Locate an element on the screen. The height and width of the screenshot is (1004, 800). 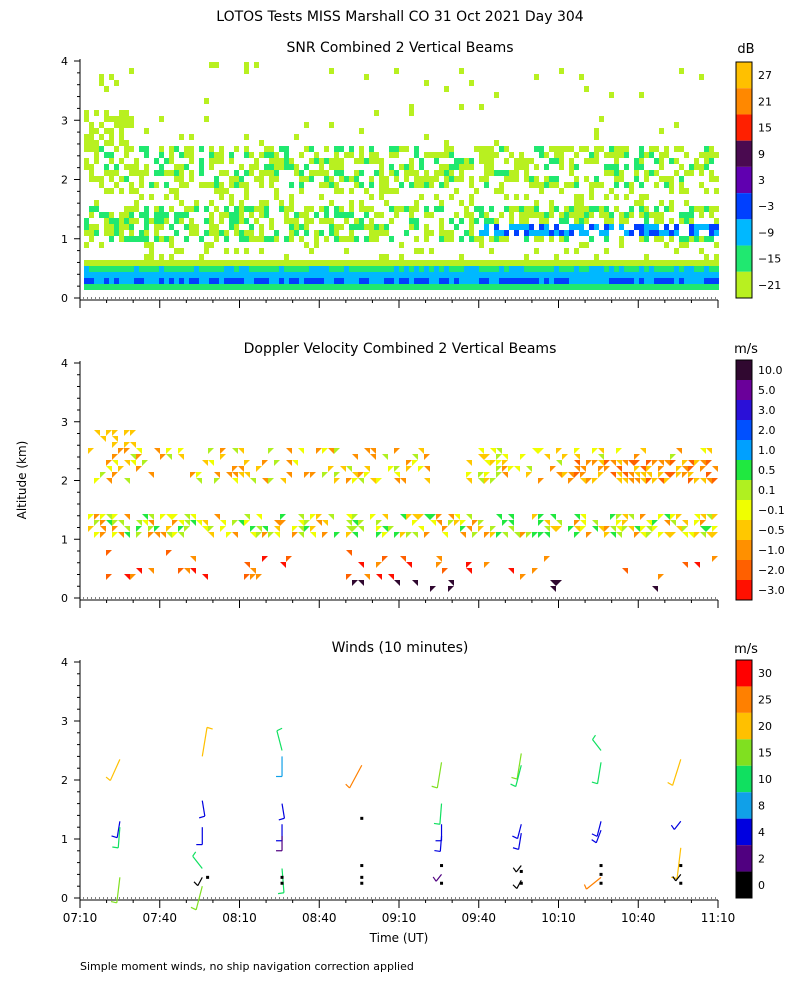
colorbar-swatch is located at coordinates (744, 590).